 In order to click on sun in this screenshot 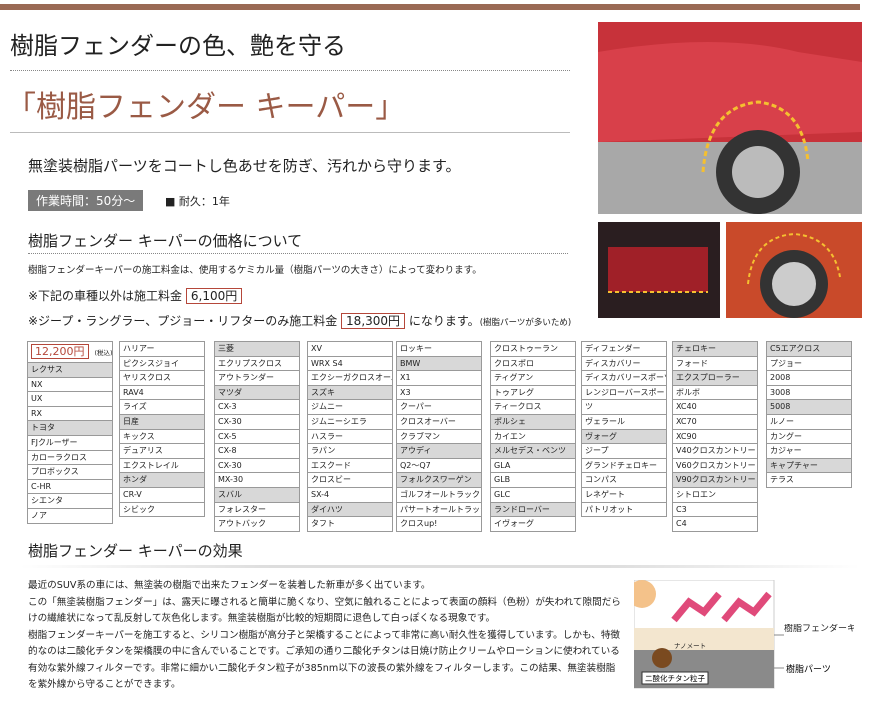, I will do `click(645, 594)`.